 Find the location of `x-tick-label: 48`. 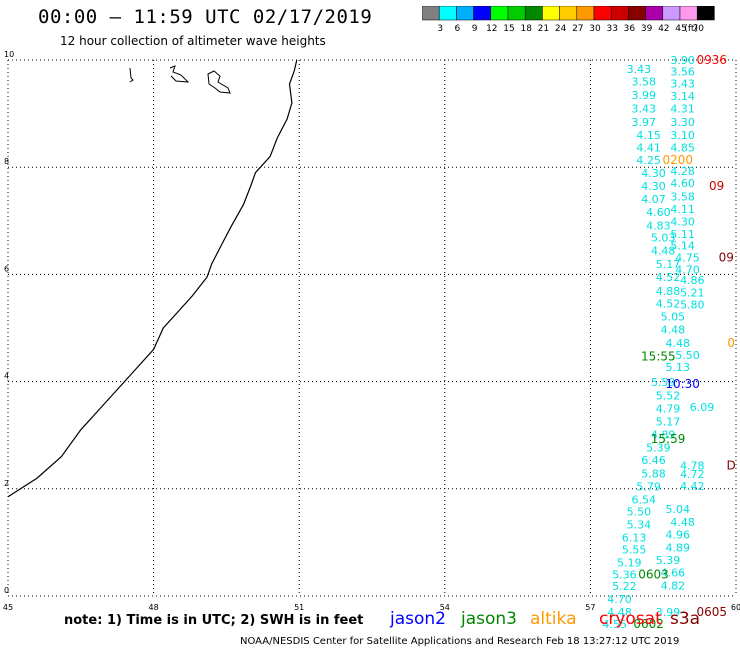

x-tick-label: 48 is located at coordinates (154, 607).